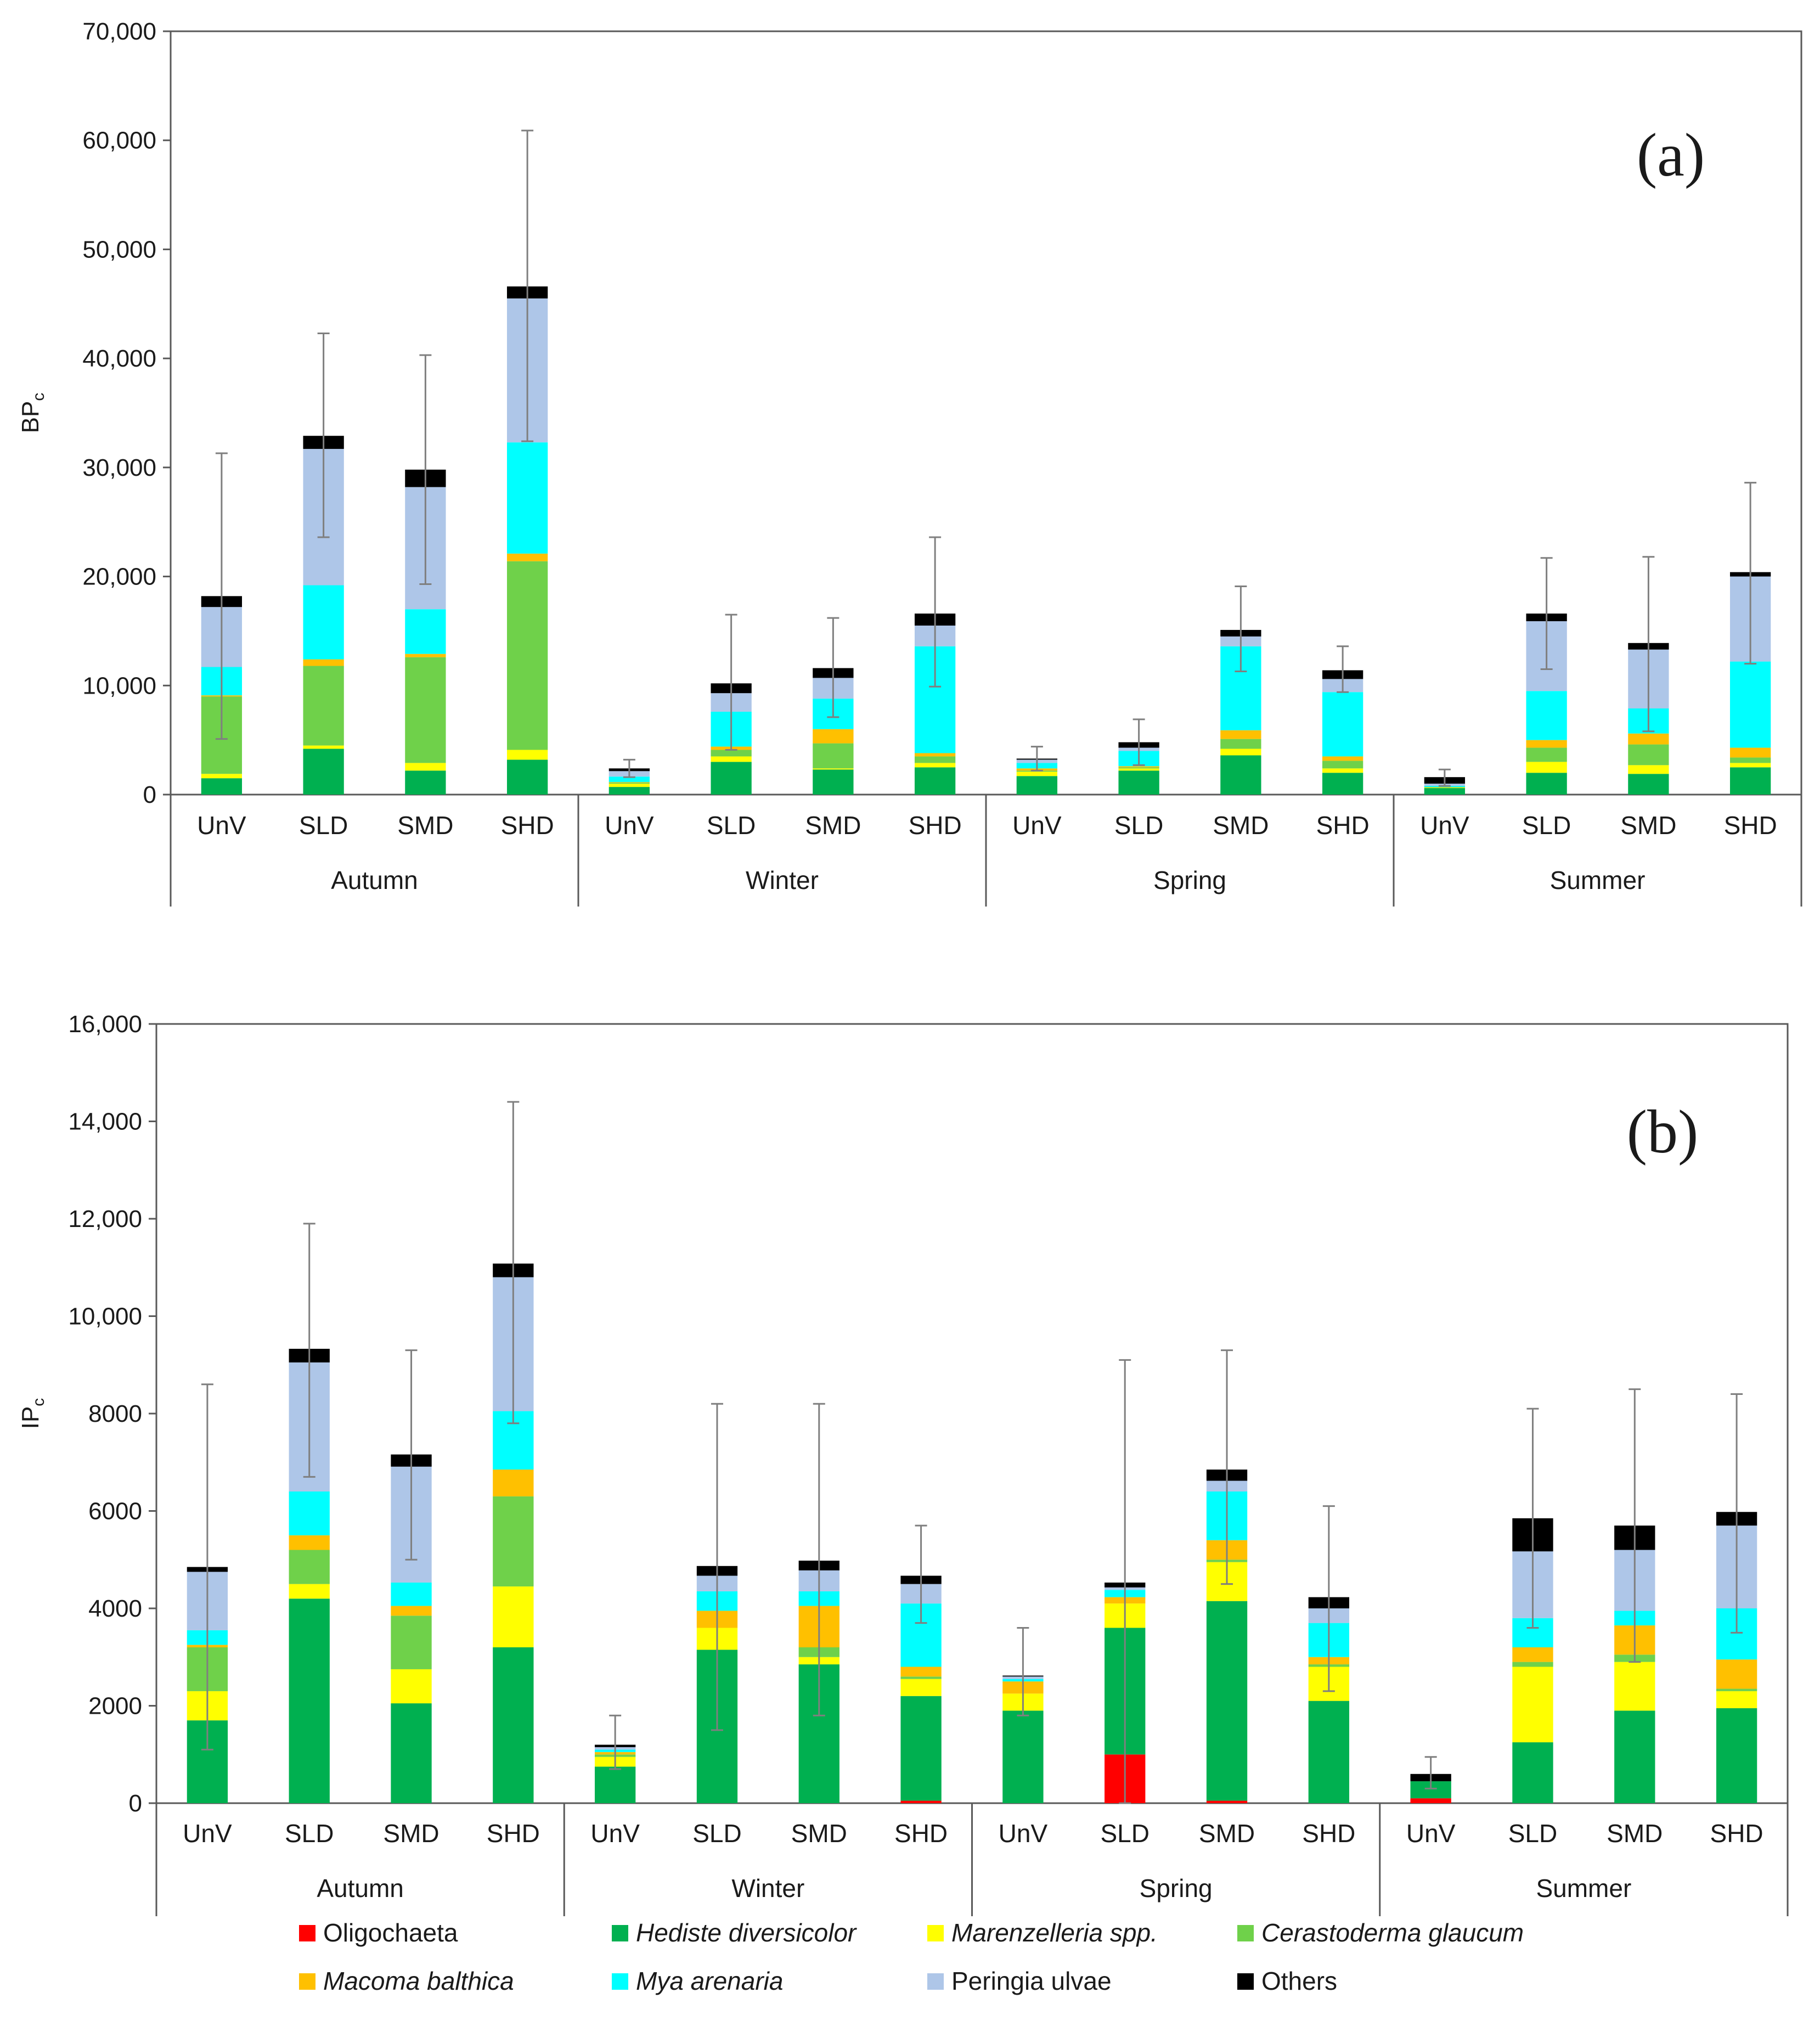 The width and height of the screenshot is (1820, 2032). I want to click on y-axis-label: IPc, so click(32, 1413).